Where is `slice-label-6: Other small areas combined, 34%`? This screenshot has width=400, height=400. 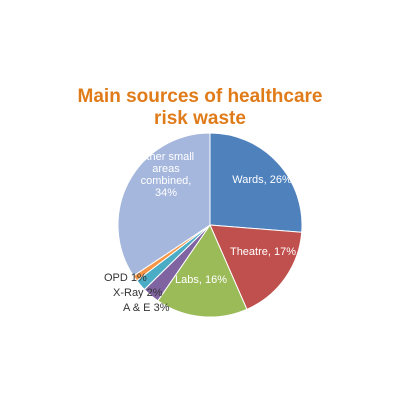
slice-label-6: Other small areas combined, 34% is located at coordinates (166, 175).